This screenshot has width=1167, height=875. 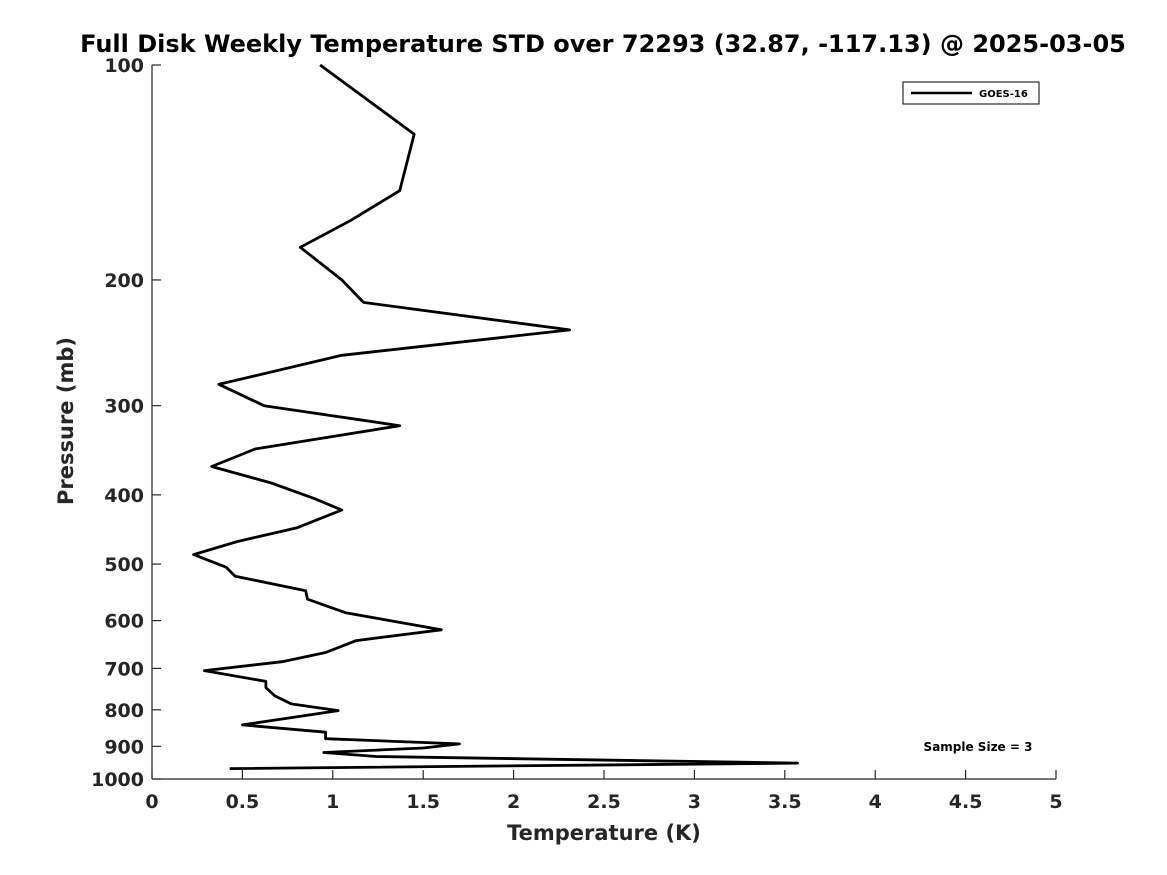 I want to click on y-tick-label: 100, so click(x=124, y=66).